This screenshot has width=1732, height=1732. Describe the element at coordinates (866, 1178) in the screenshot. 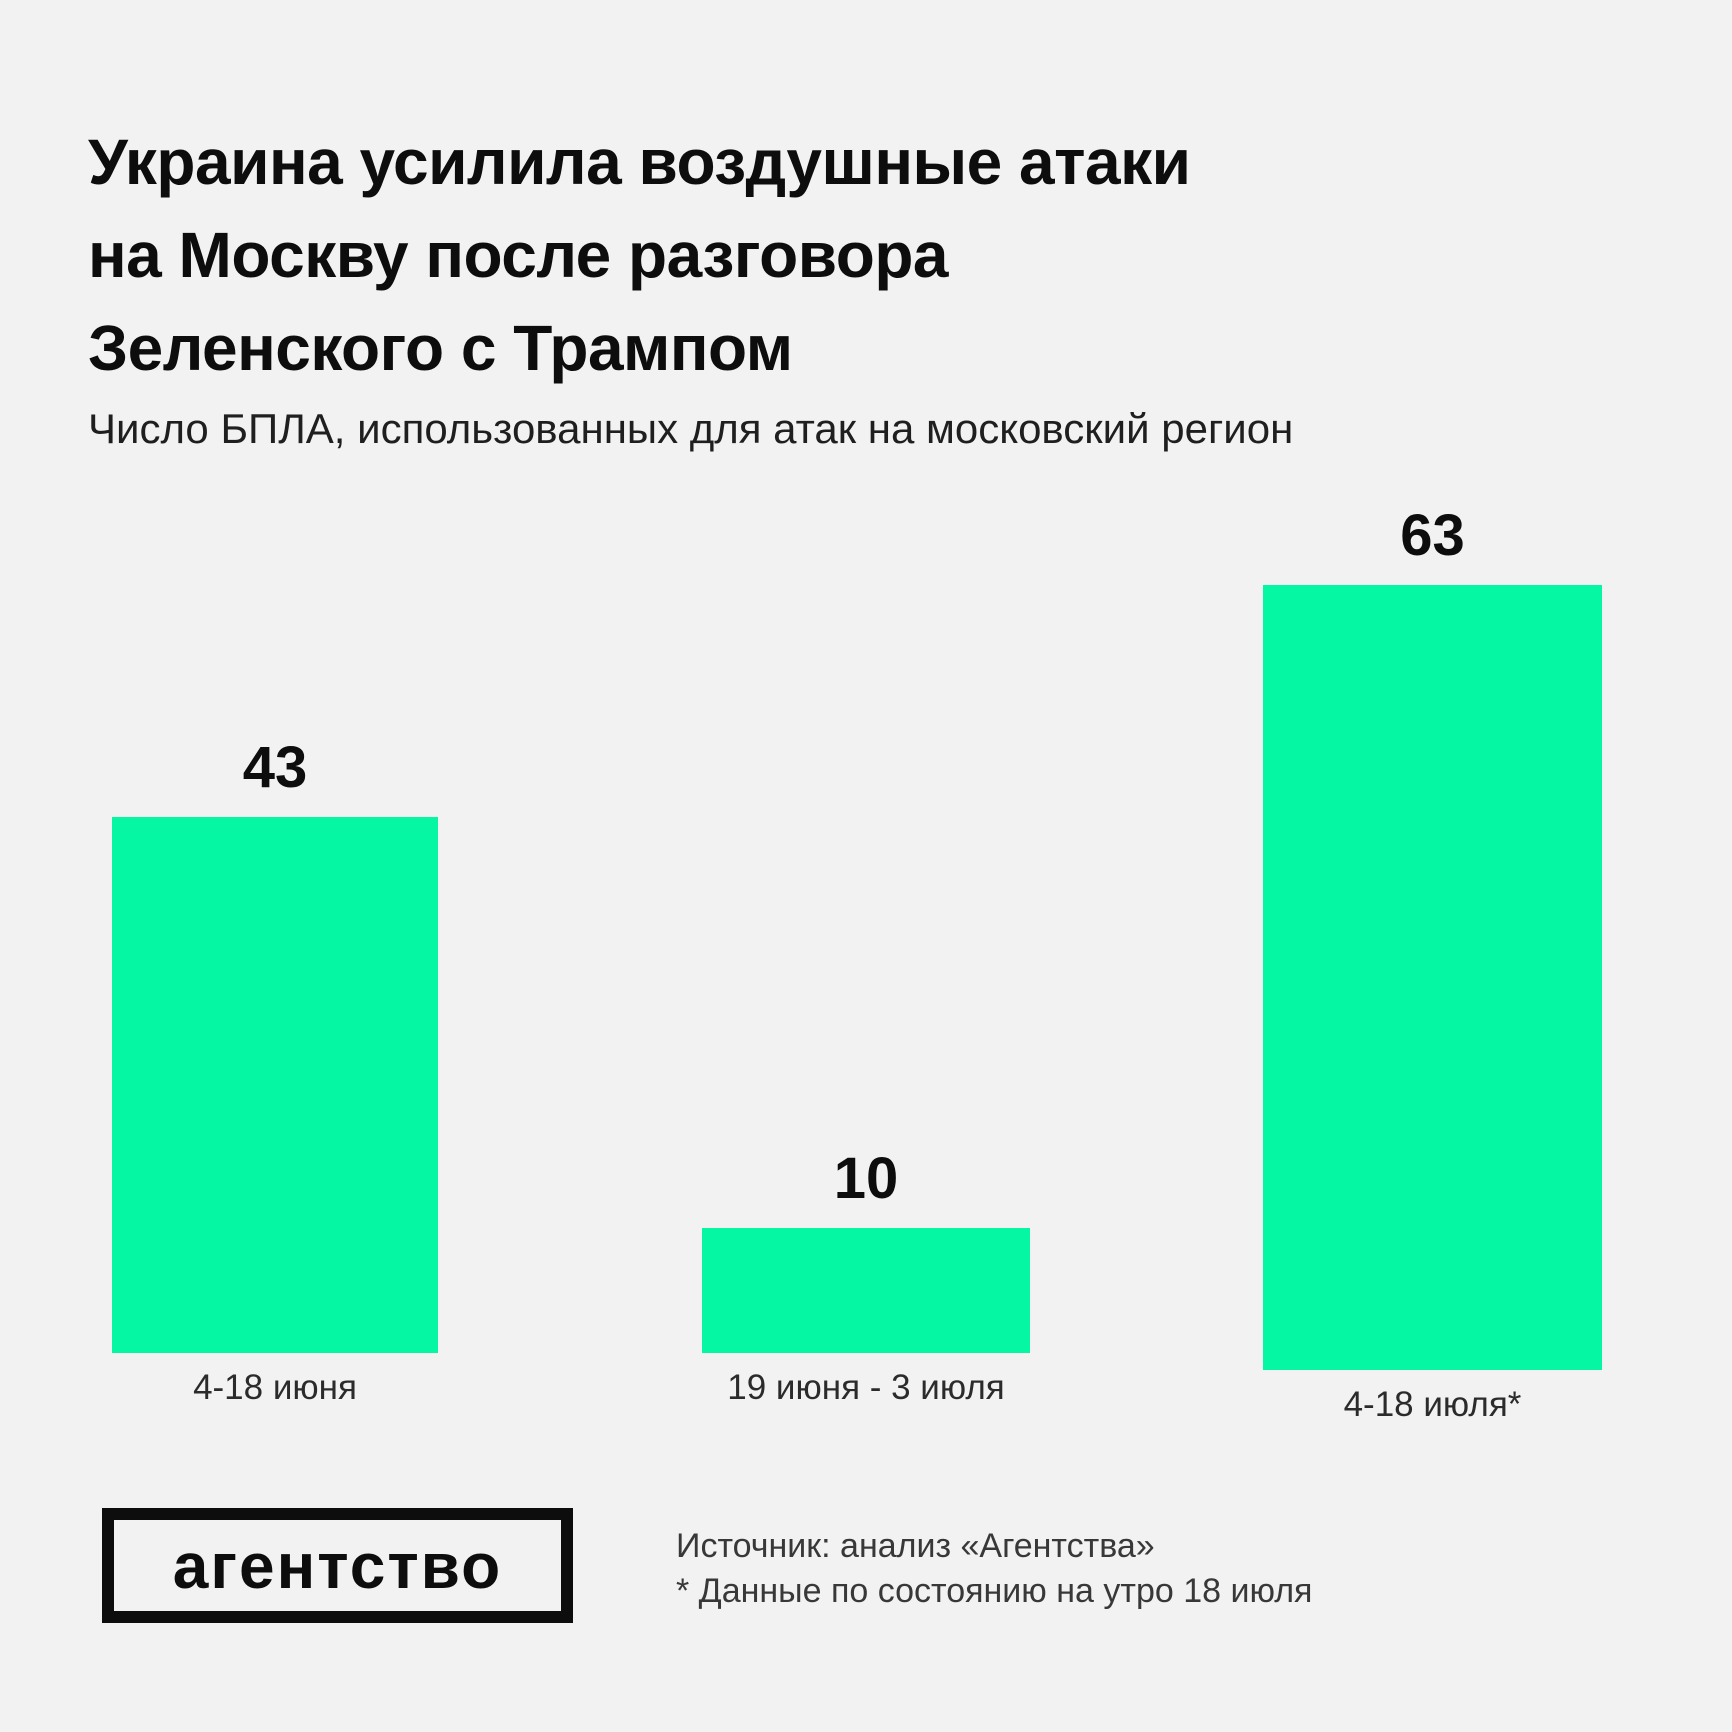

I see `bar-value-label: 10` at that location.